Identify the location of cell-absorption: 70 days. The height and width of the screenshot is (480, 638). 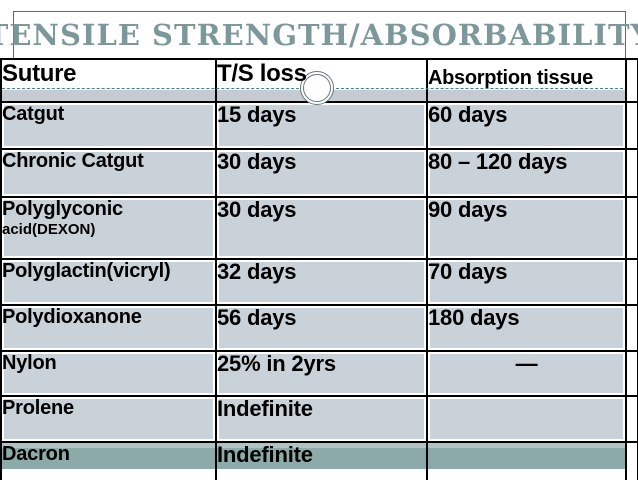
(526, 282).